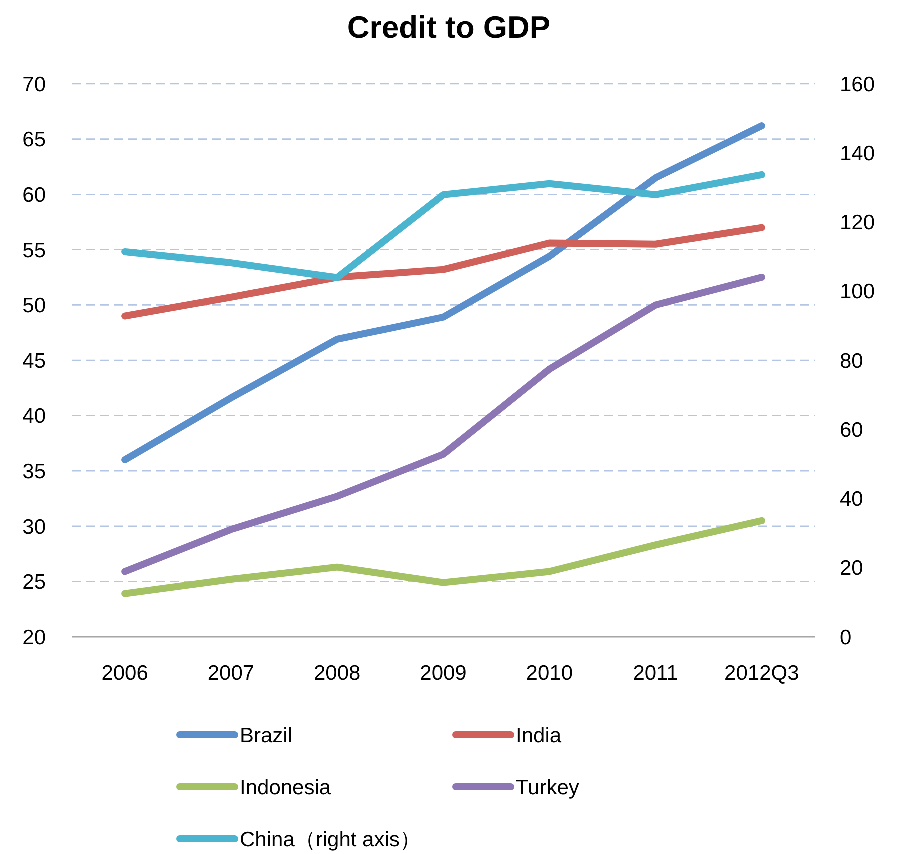  I want to click on y-tick-label: 40, so click(34, 416).